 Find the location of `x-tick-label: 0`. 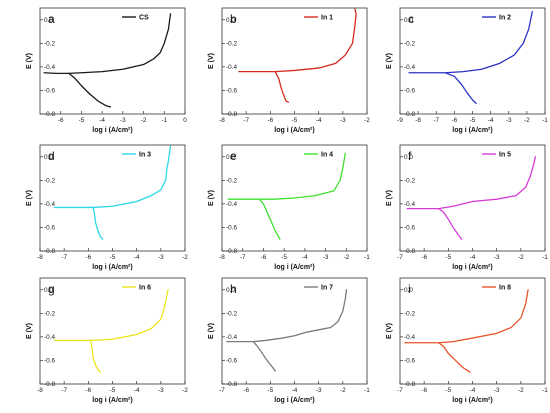

x-tick-label: 0 is located at coordinates (185, 120).